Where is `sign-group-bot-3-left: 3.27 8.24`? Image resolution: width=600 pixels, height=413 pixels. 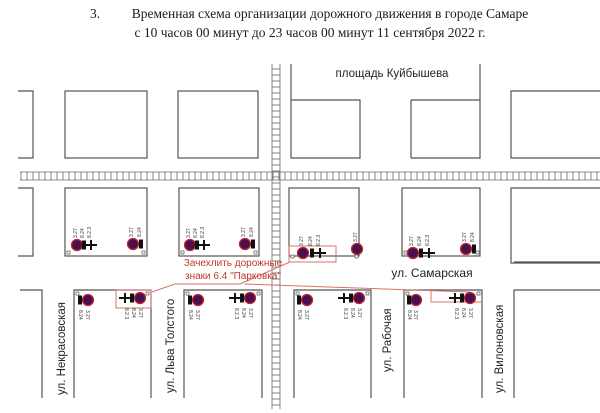
sign-group-bot-3-left: 3.27 8.24 is located at coordinates (305, 306).